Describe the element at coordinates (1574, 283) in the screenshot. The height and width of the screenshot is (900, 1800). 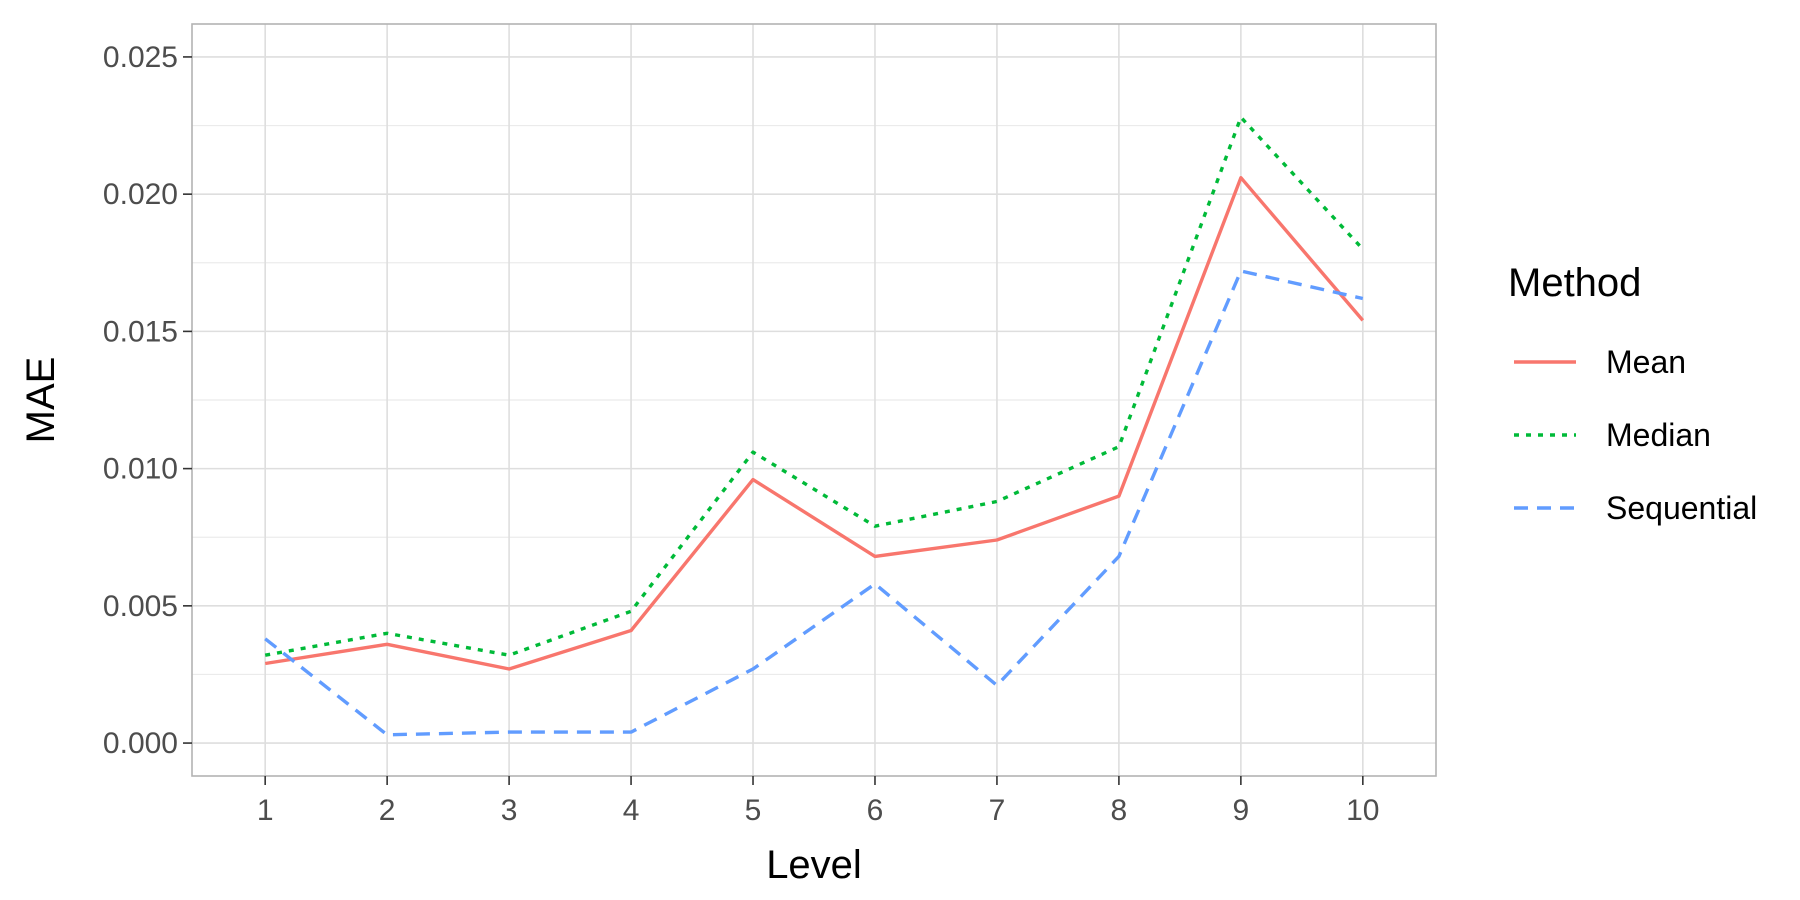
I see `legend-title: Method` at that location.